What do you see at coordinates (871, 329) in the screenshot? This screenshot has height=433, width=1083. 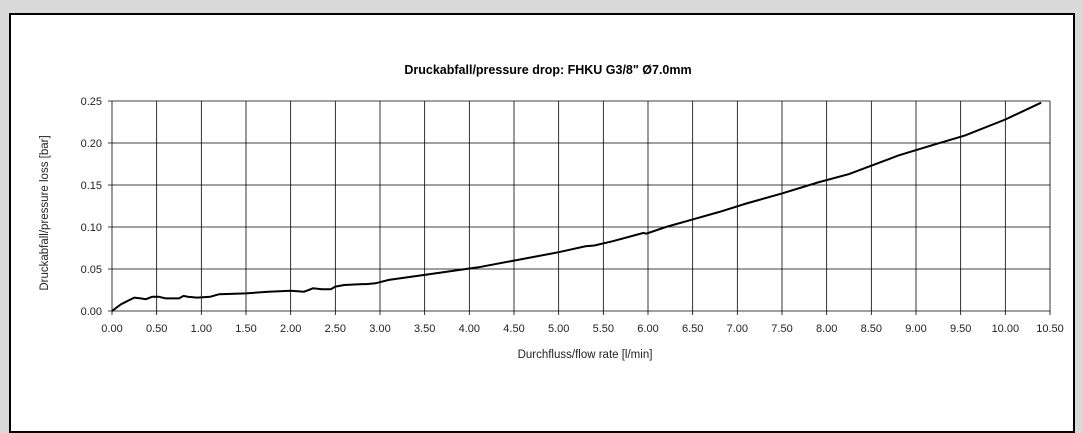 I see `x-tick-label: 8.50` at bounding box center [871, 329].